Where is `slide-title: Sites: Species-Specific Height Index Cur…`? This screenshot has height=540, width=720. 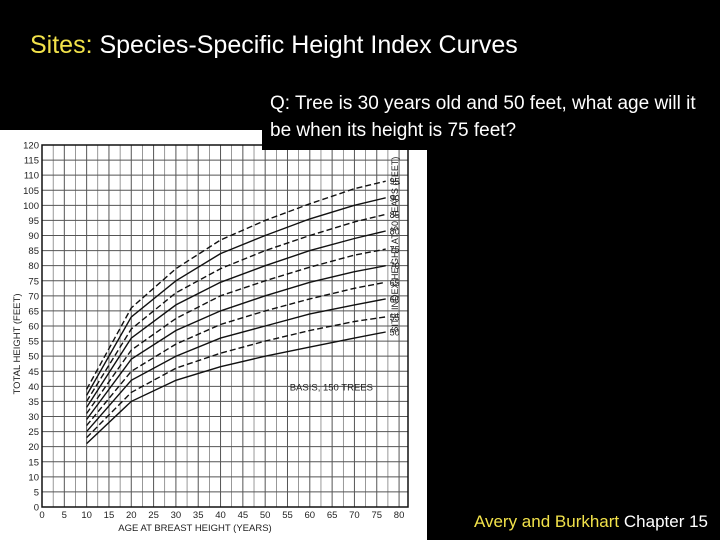
slide-title: Sites: Species-Specific Height Index Cur… is located at coordinates (274, 45).